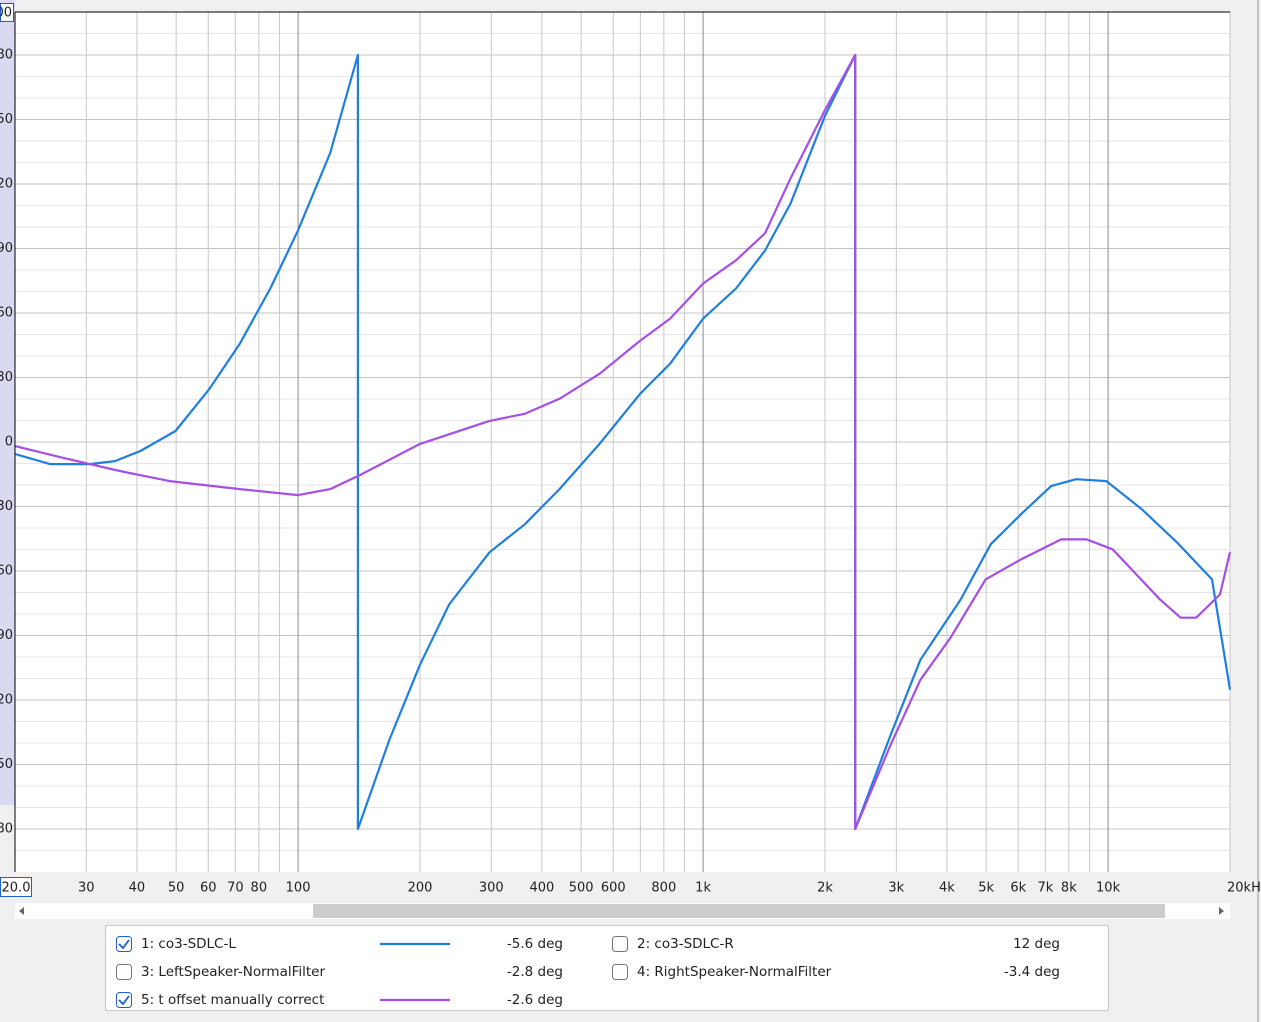  What do you see at coordinates (6, 829) in the screenshot?
I see `y-tick-label: -180` at bounding box center [6, 829].